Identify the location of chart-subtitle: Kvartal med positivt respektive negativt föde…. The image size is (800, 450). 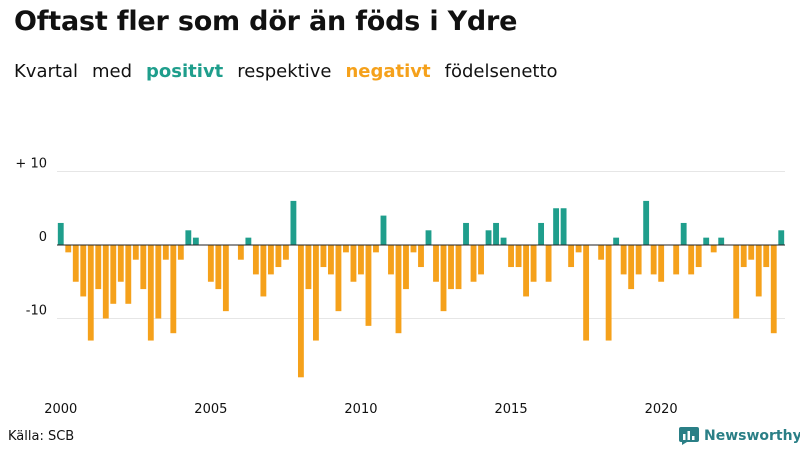
(293, 71).